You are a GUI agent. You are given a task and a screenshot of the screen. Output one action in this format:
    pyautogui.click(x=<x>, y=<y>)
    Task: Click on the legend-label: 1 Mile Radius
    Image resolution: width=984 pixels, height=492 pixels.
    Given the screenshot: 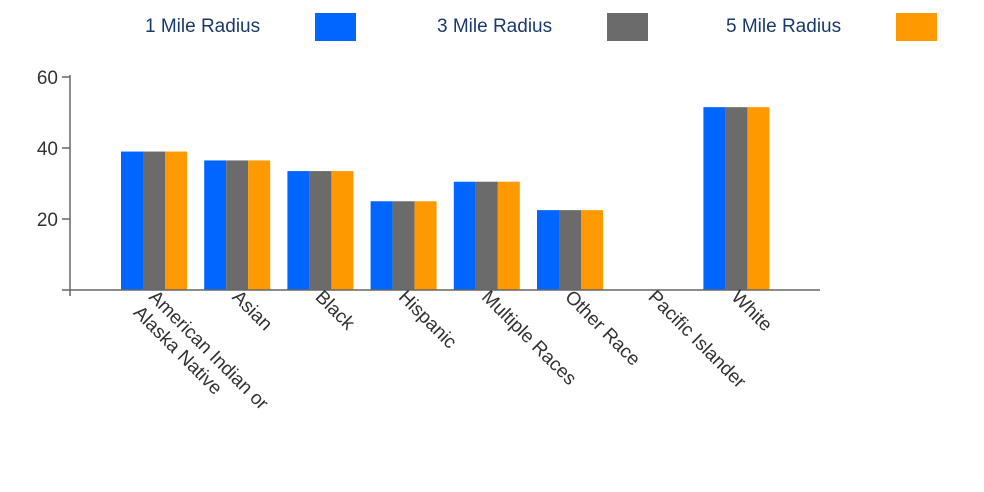 What is the action you would take?
    pyautogui.click(x=202, y=26)
    